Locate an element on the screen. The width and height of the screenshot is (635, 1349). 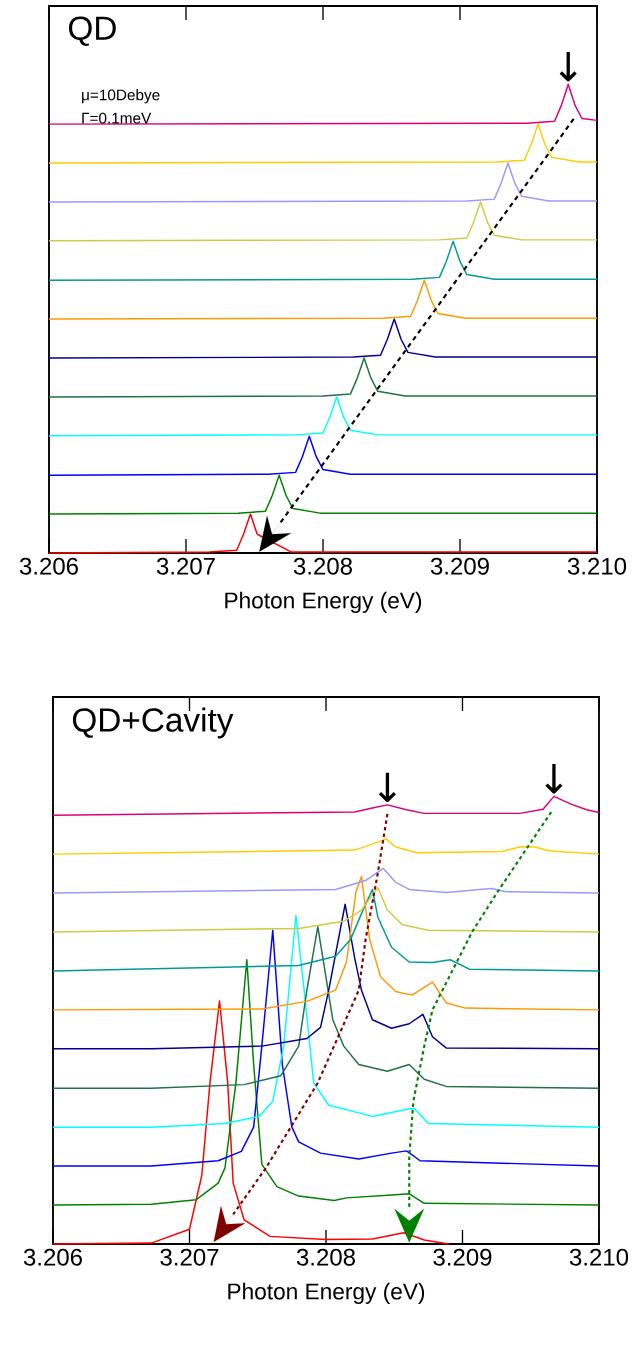
chart-title: QD is located at coordinates (92, 31).